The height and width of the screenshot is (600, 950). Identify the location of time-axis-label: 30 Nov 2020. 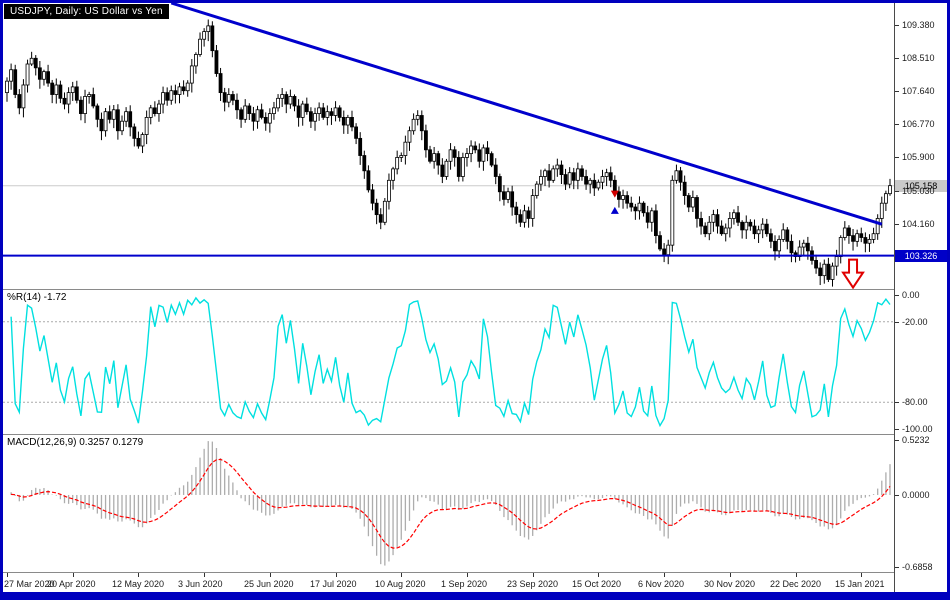
(730, 584).